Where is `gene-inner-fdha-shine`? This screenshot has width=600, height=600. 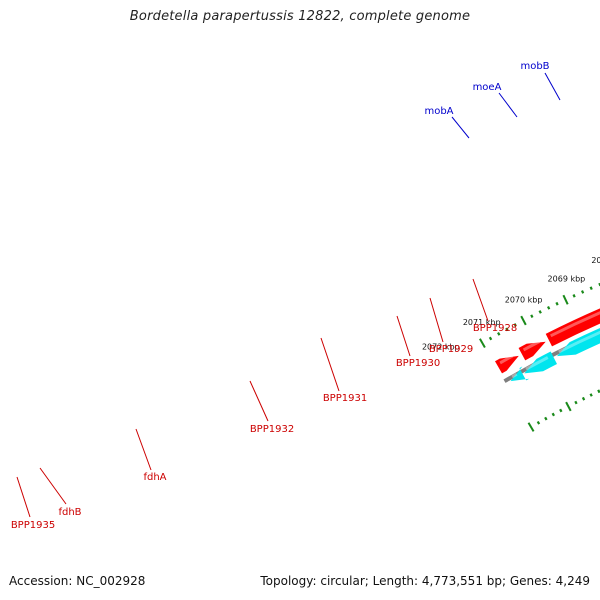 gene-inner-fdha-shine is located at coordinates (579, 342).